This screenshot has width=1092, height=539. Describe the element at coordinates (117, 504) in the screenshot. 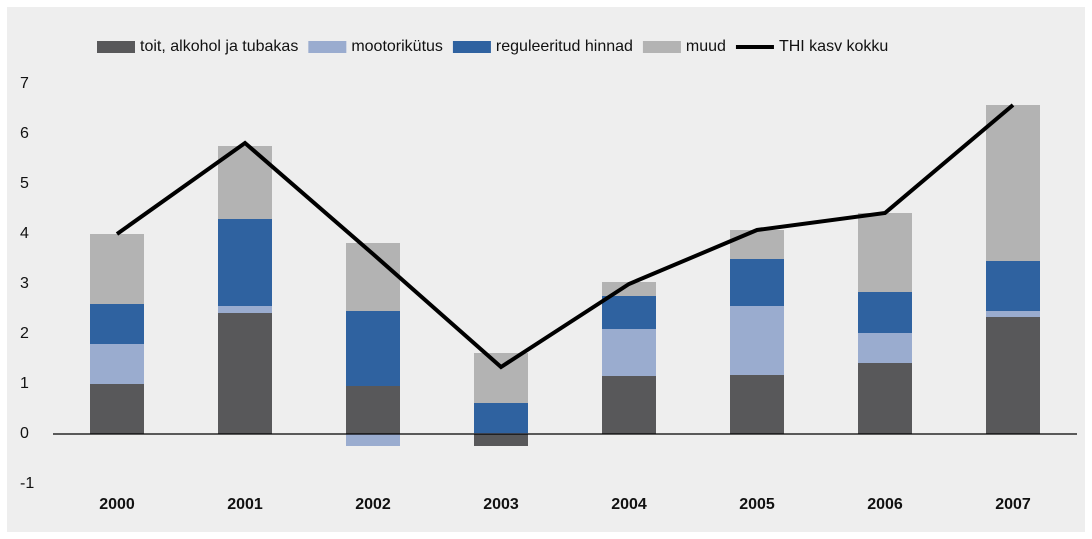

I see `x-tick-label: 2000` at that location.